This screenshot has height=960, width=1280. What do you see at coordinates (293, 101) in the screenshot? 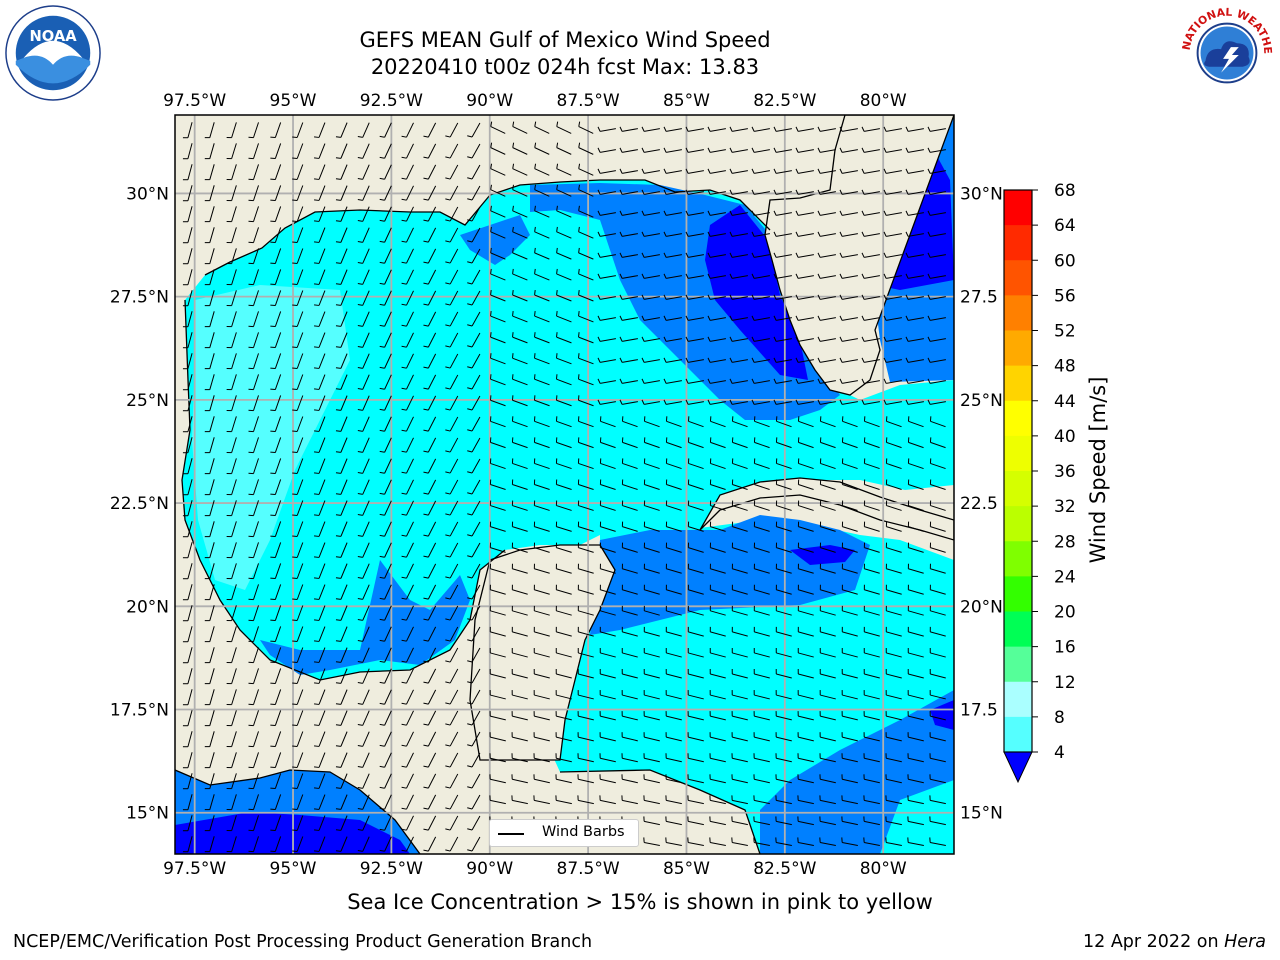
I see `lon-label-top: 95°W` at bounding box center [293, 101].